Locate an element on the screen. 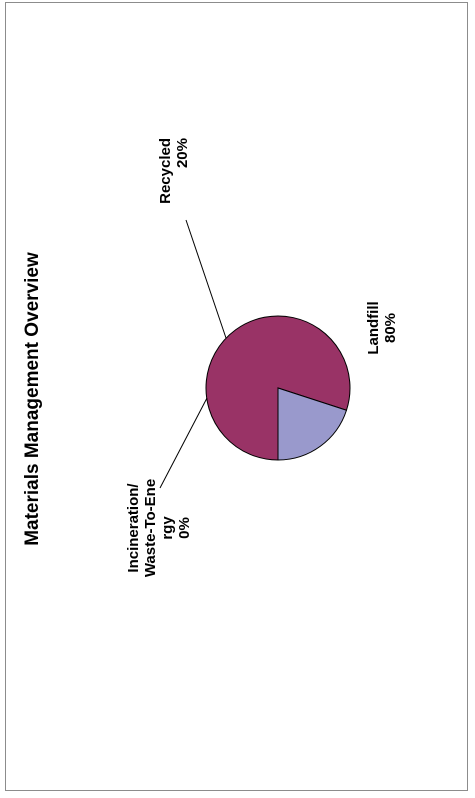  label-recycled-text: Recycled is located at coordinates (165, 171).